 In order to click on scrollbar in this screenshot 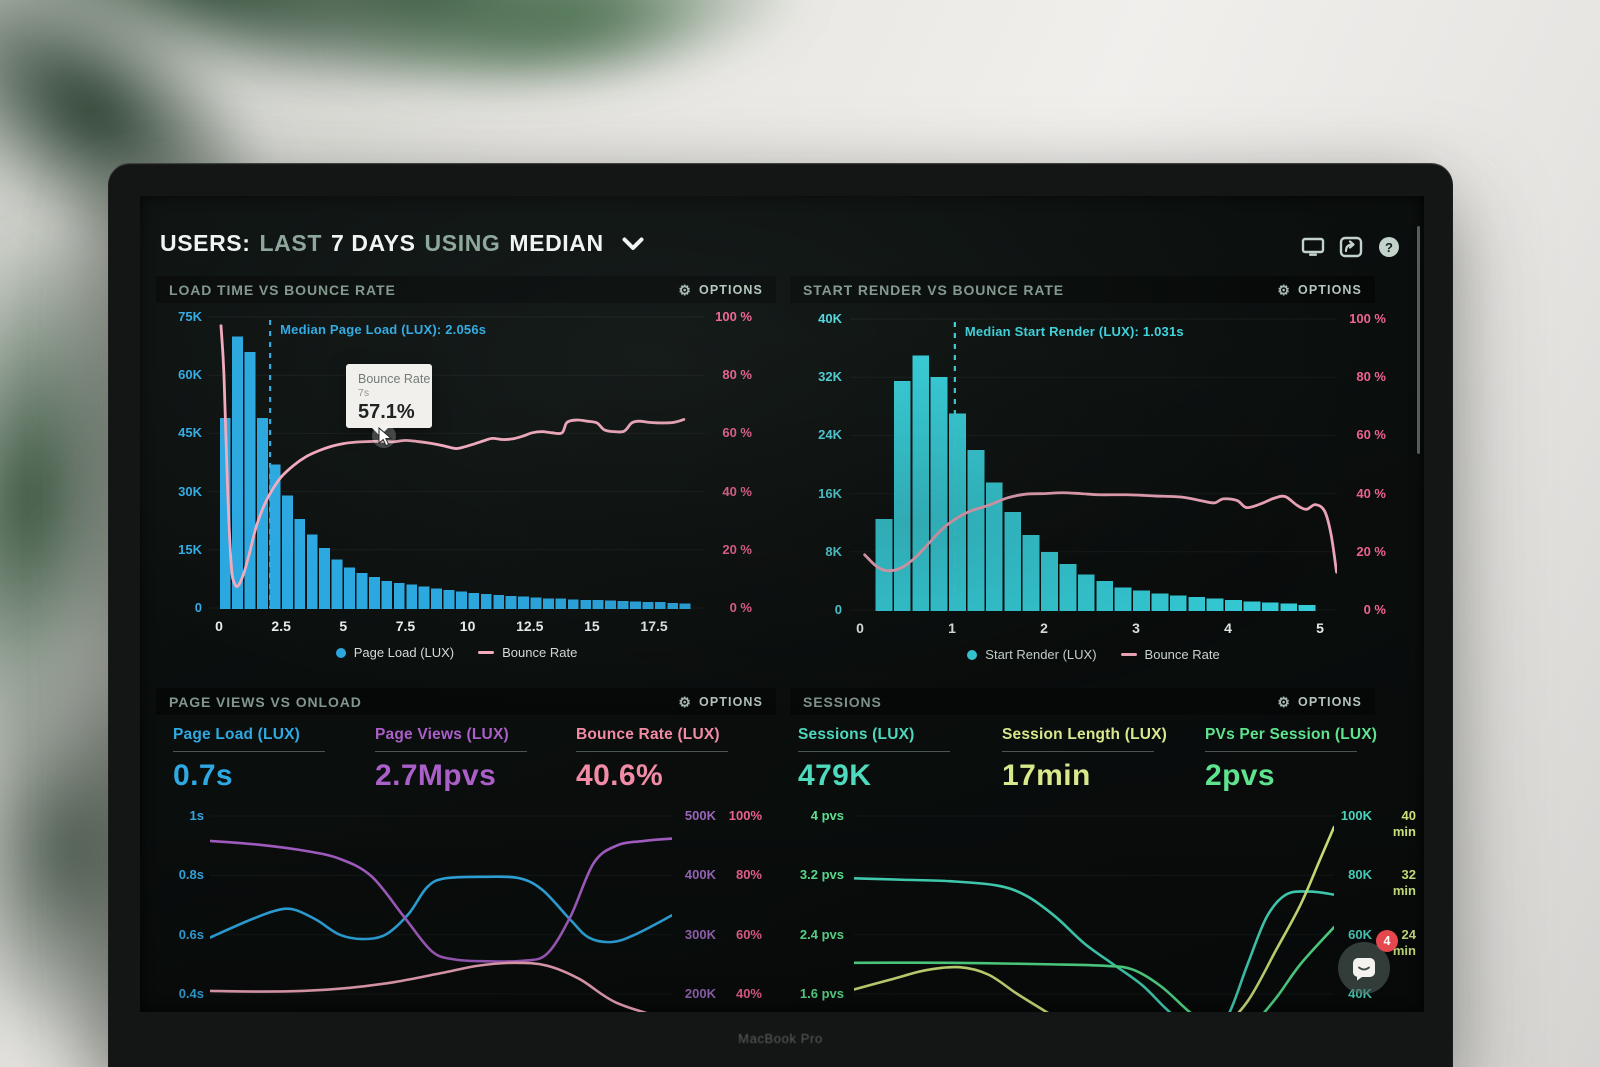, I will do `click(1418, 340)`.